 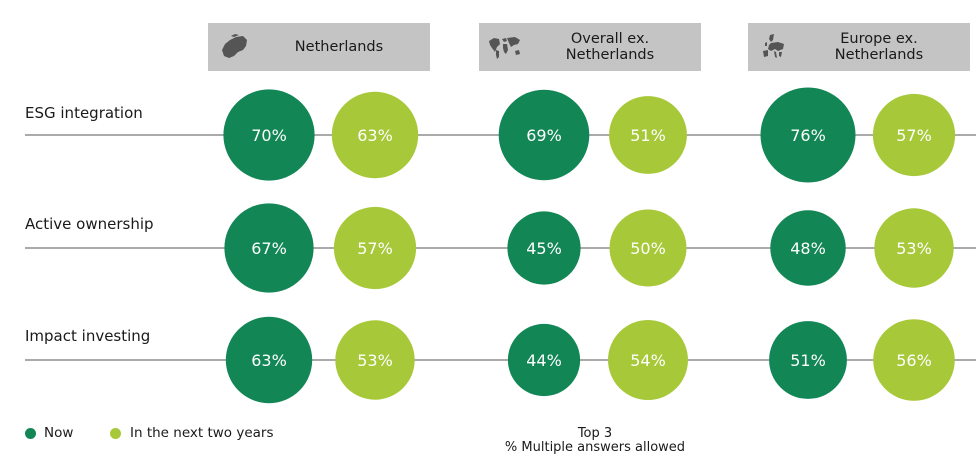 I want to click on header-title: Netherlands, so click(x=339, y=47).